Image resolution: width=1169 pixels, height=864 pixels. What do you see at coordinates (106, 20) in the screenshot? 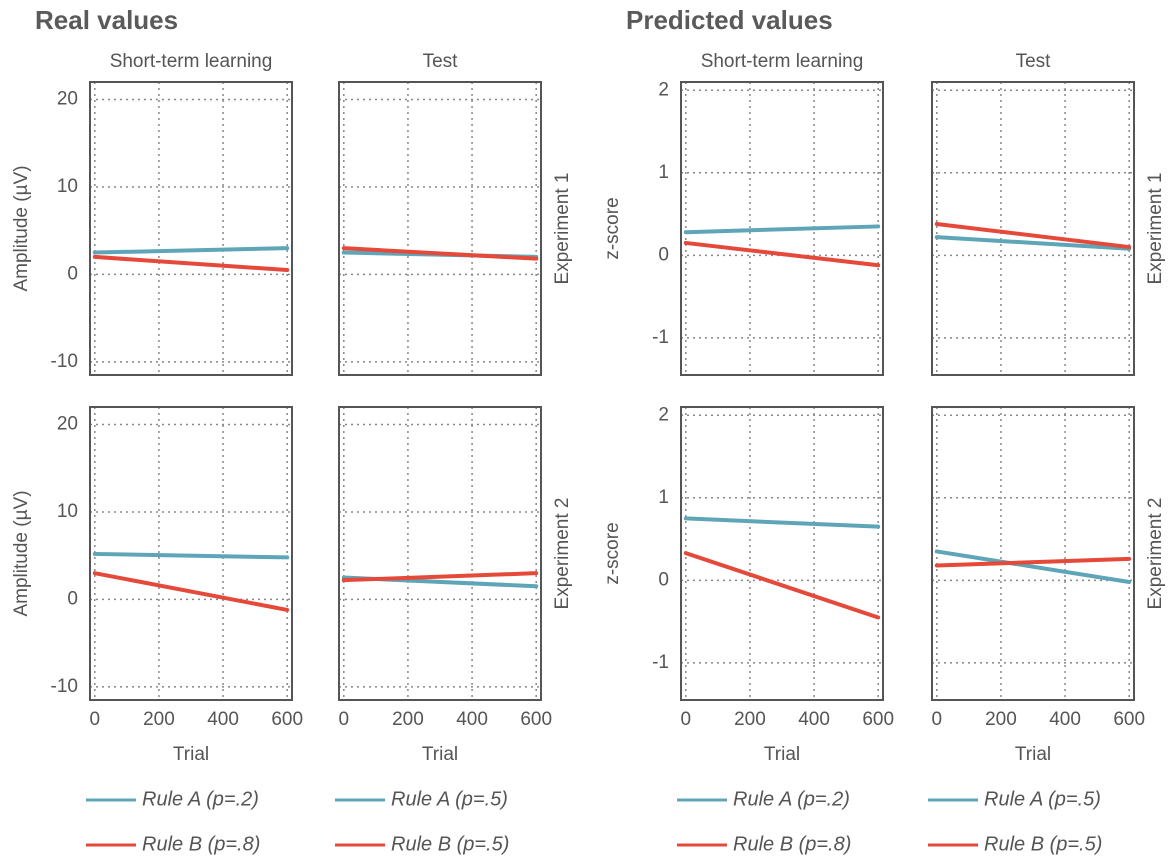
I see `group-title: Real values` at bounding box center [106, 20].